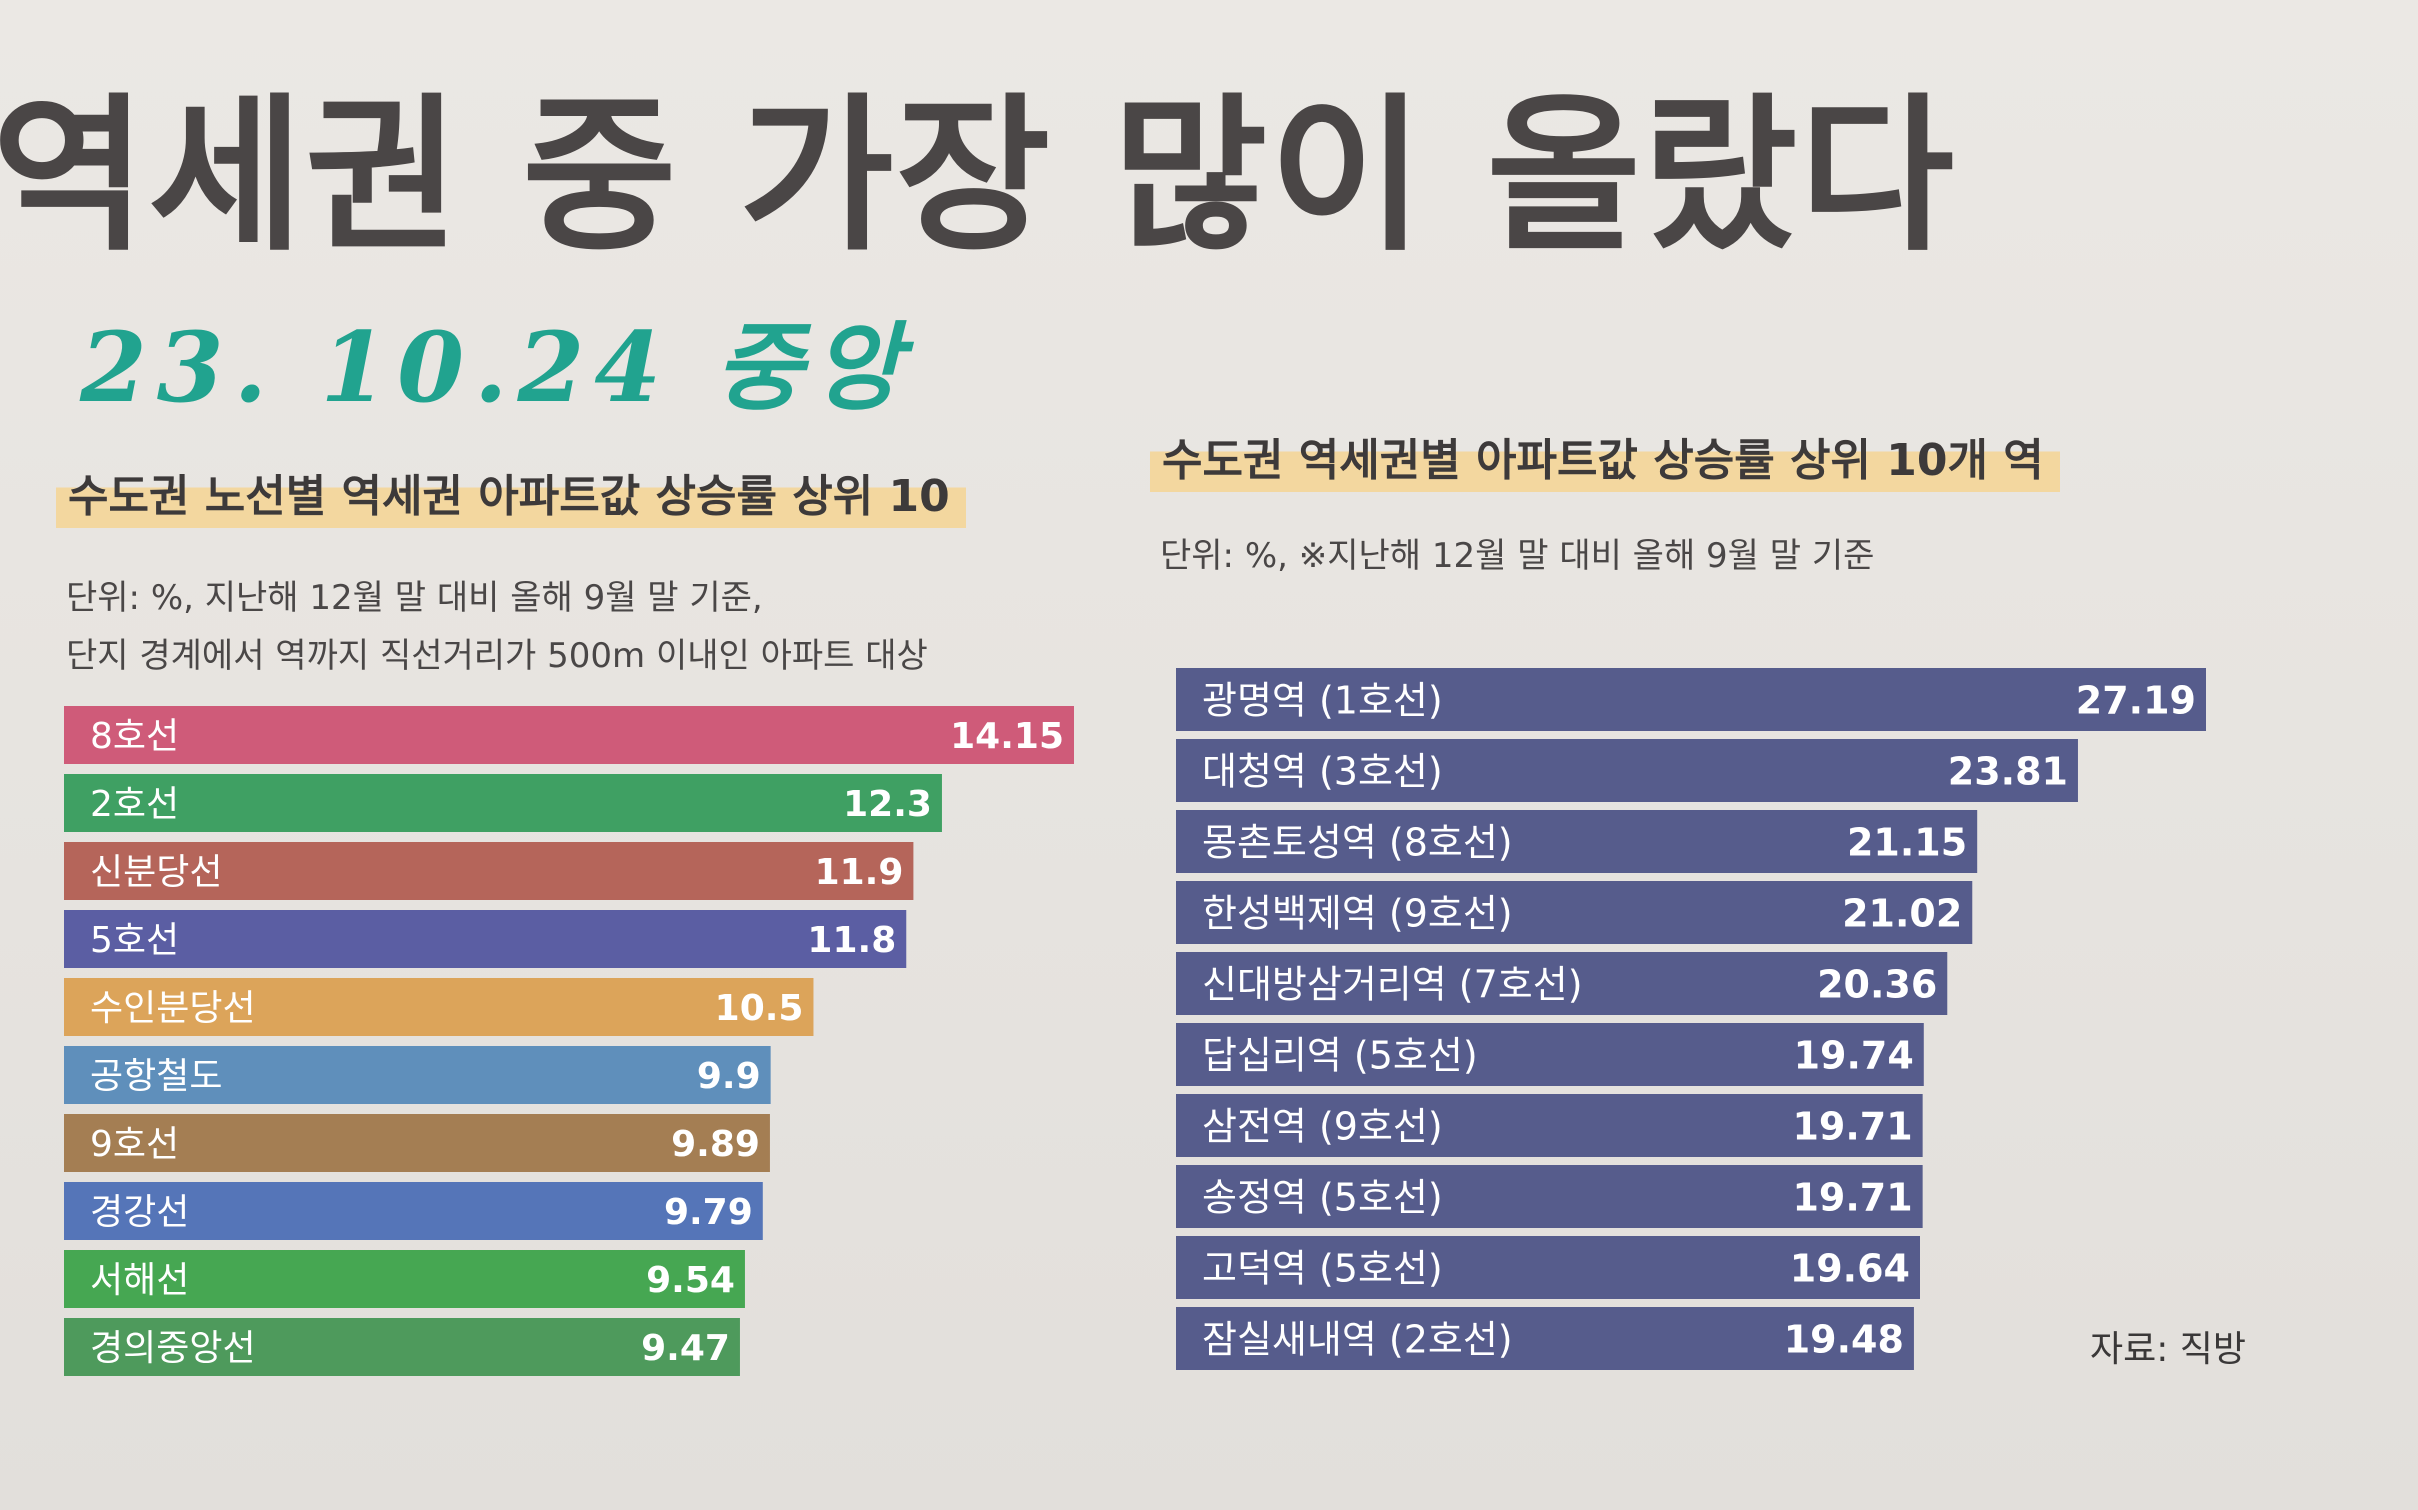  What do you see at coordinates (139, 1212) in the screenshot?
I see `bar-category-label: 경강선` at bounding box center [139, 1212].